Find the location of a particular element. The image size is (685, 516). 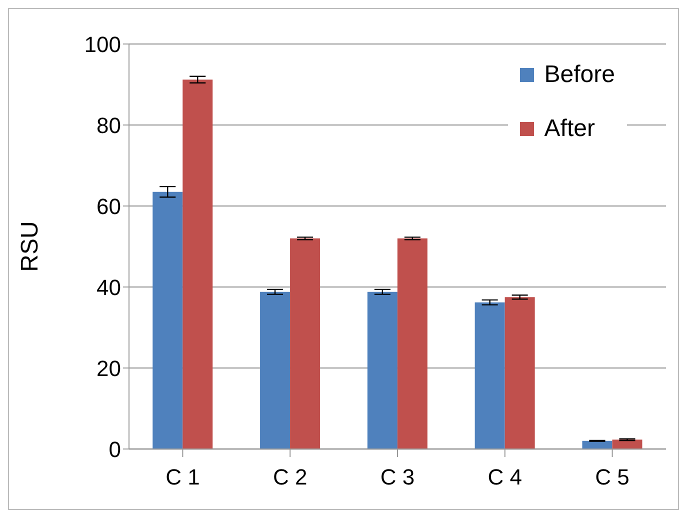

x-tick-label: C 3 is located at coordinates (397, 477).